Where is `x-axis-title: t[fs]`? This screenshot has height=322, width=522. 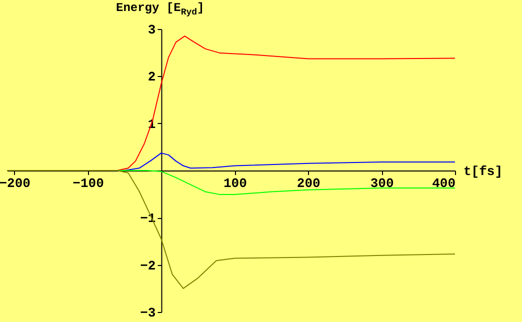
x-axis-title: t[fs] is located at coordinates (483, 171).